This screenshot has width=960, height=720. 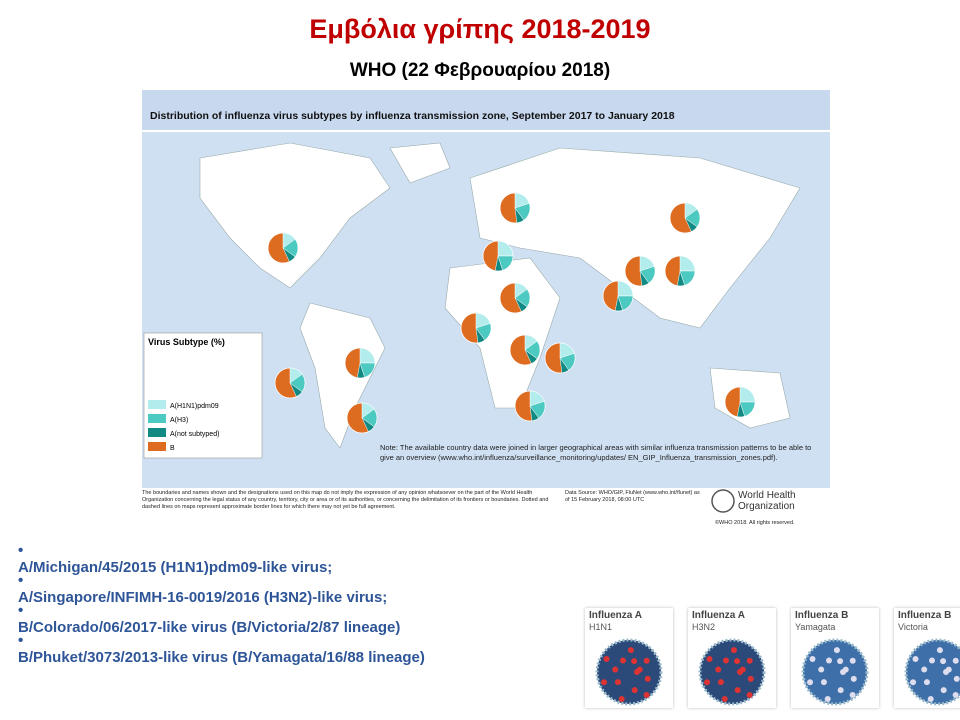 I want to click on legend-label: B, so click(x=172, y=448).